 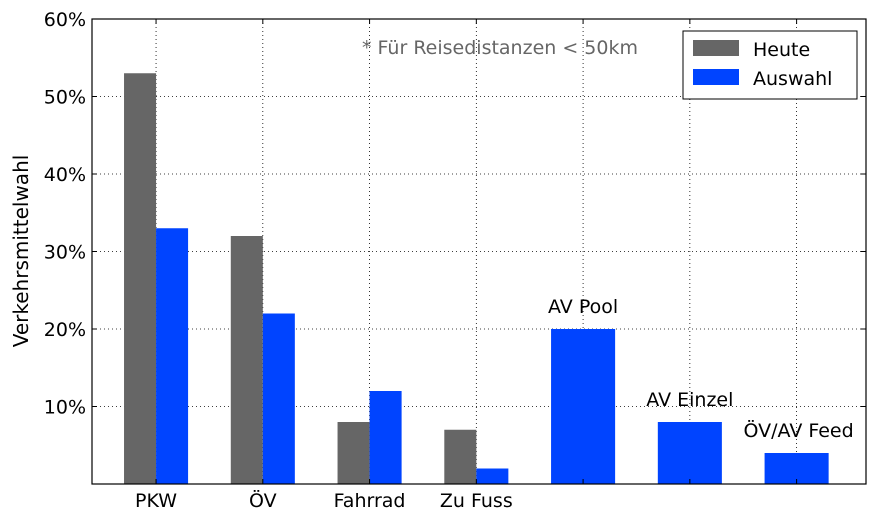 I want to click on y-tick-label: 20%, so click(x=65, y=330).